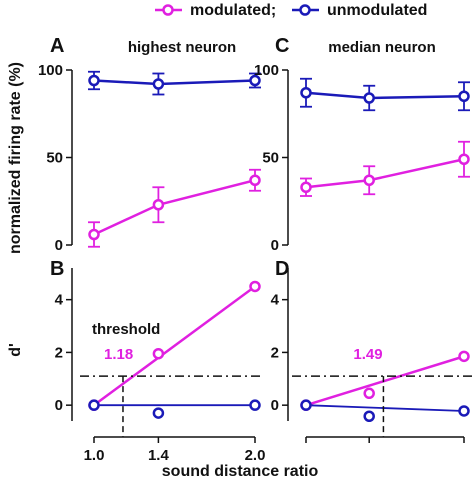 The image size is (474, 488). I want to click on panel-d-threshold-value: 1.49, so click(367, 354).